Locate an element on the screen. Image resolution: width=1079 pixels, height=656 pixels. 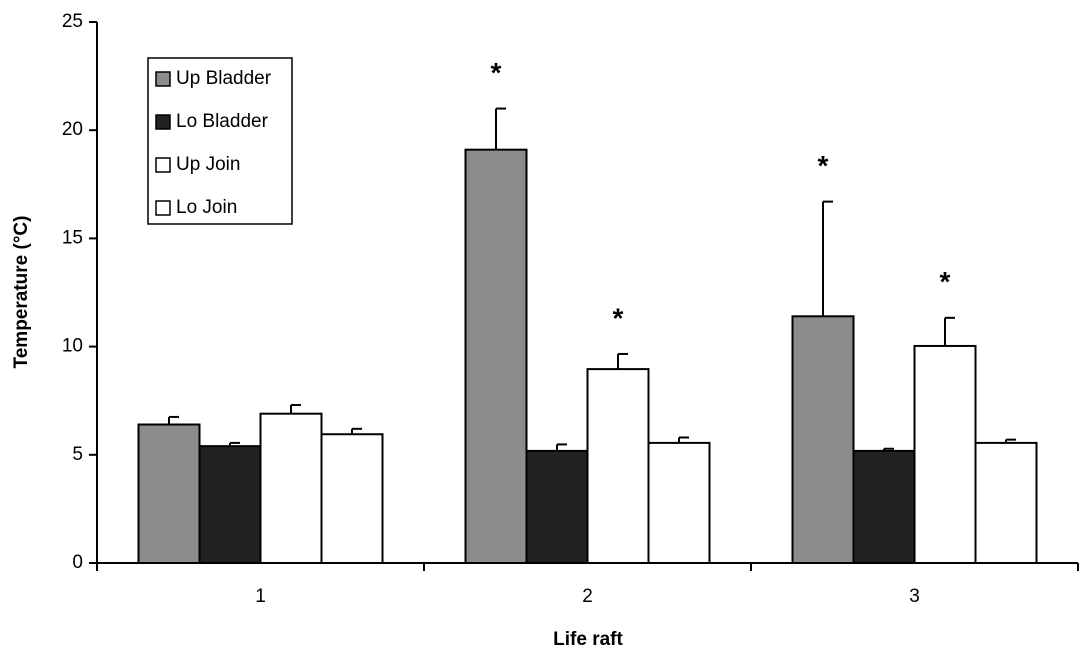
legend-label: Up Join is located at coordinates (208, 164).